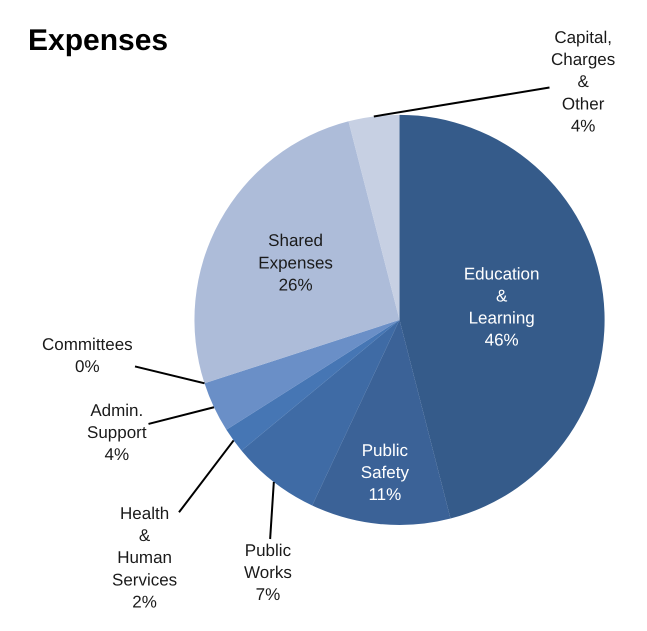 This screenshot has width=647, height=631. Describe the element at coordinates (144, 602) in the screenshot. I see `data-label: 2%` at that location.